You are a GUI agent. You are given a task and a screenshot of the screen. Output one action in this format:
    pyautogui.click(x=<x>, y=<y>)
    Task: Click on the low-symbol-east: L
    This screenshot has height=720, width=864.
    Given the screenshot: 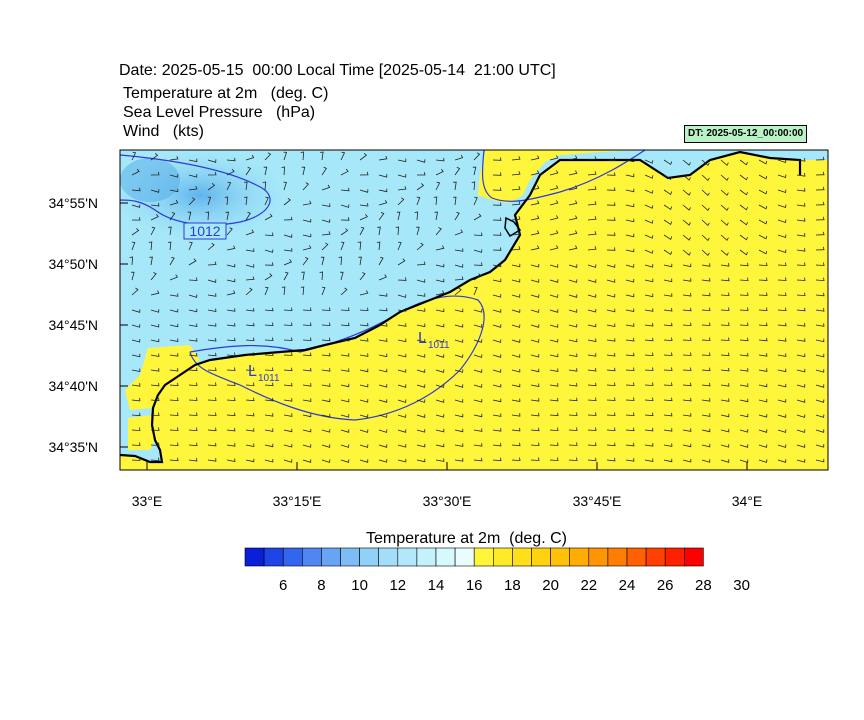 What is the action you would take?
    pyautogui.click(x=422, y=338)
    